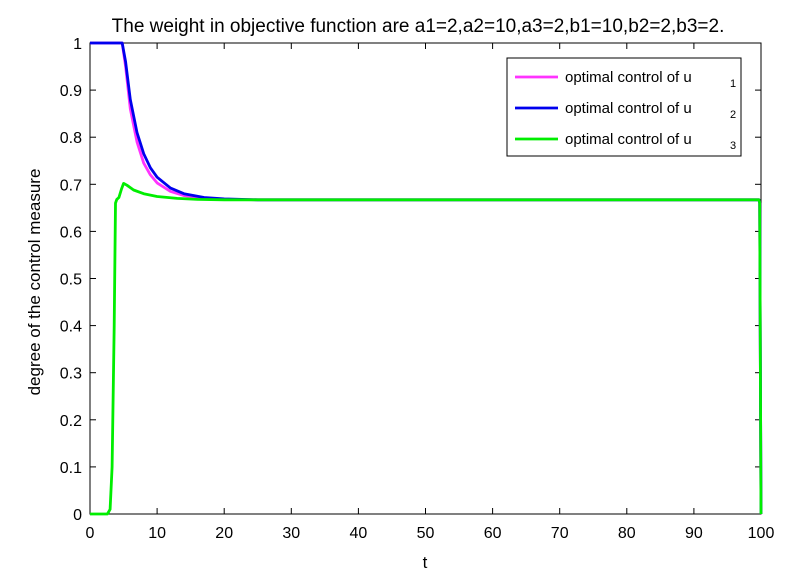  I want to click on y-tick-label: 0.2, so click(71, 421).